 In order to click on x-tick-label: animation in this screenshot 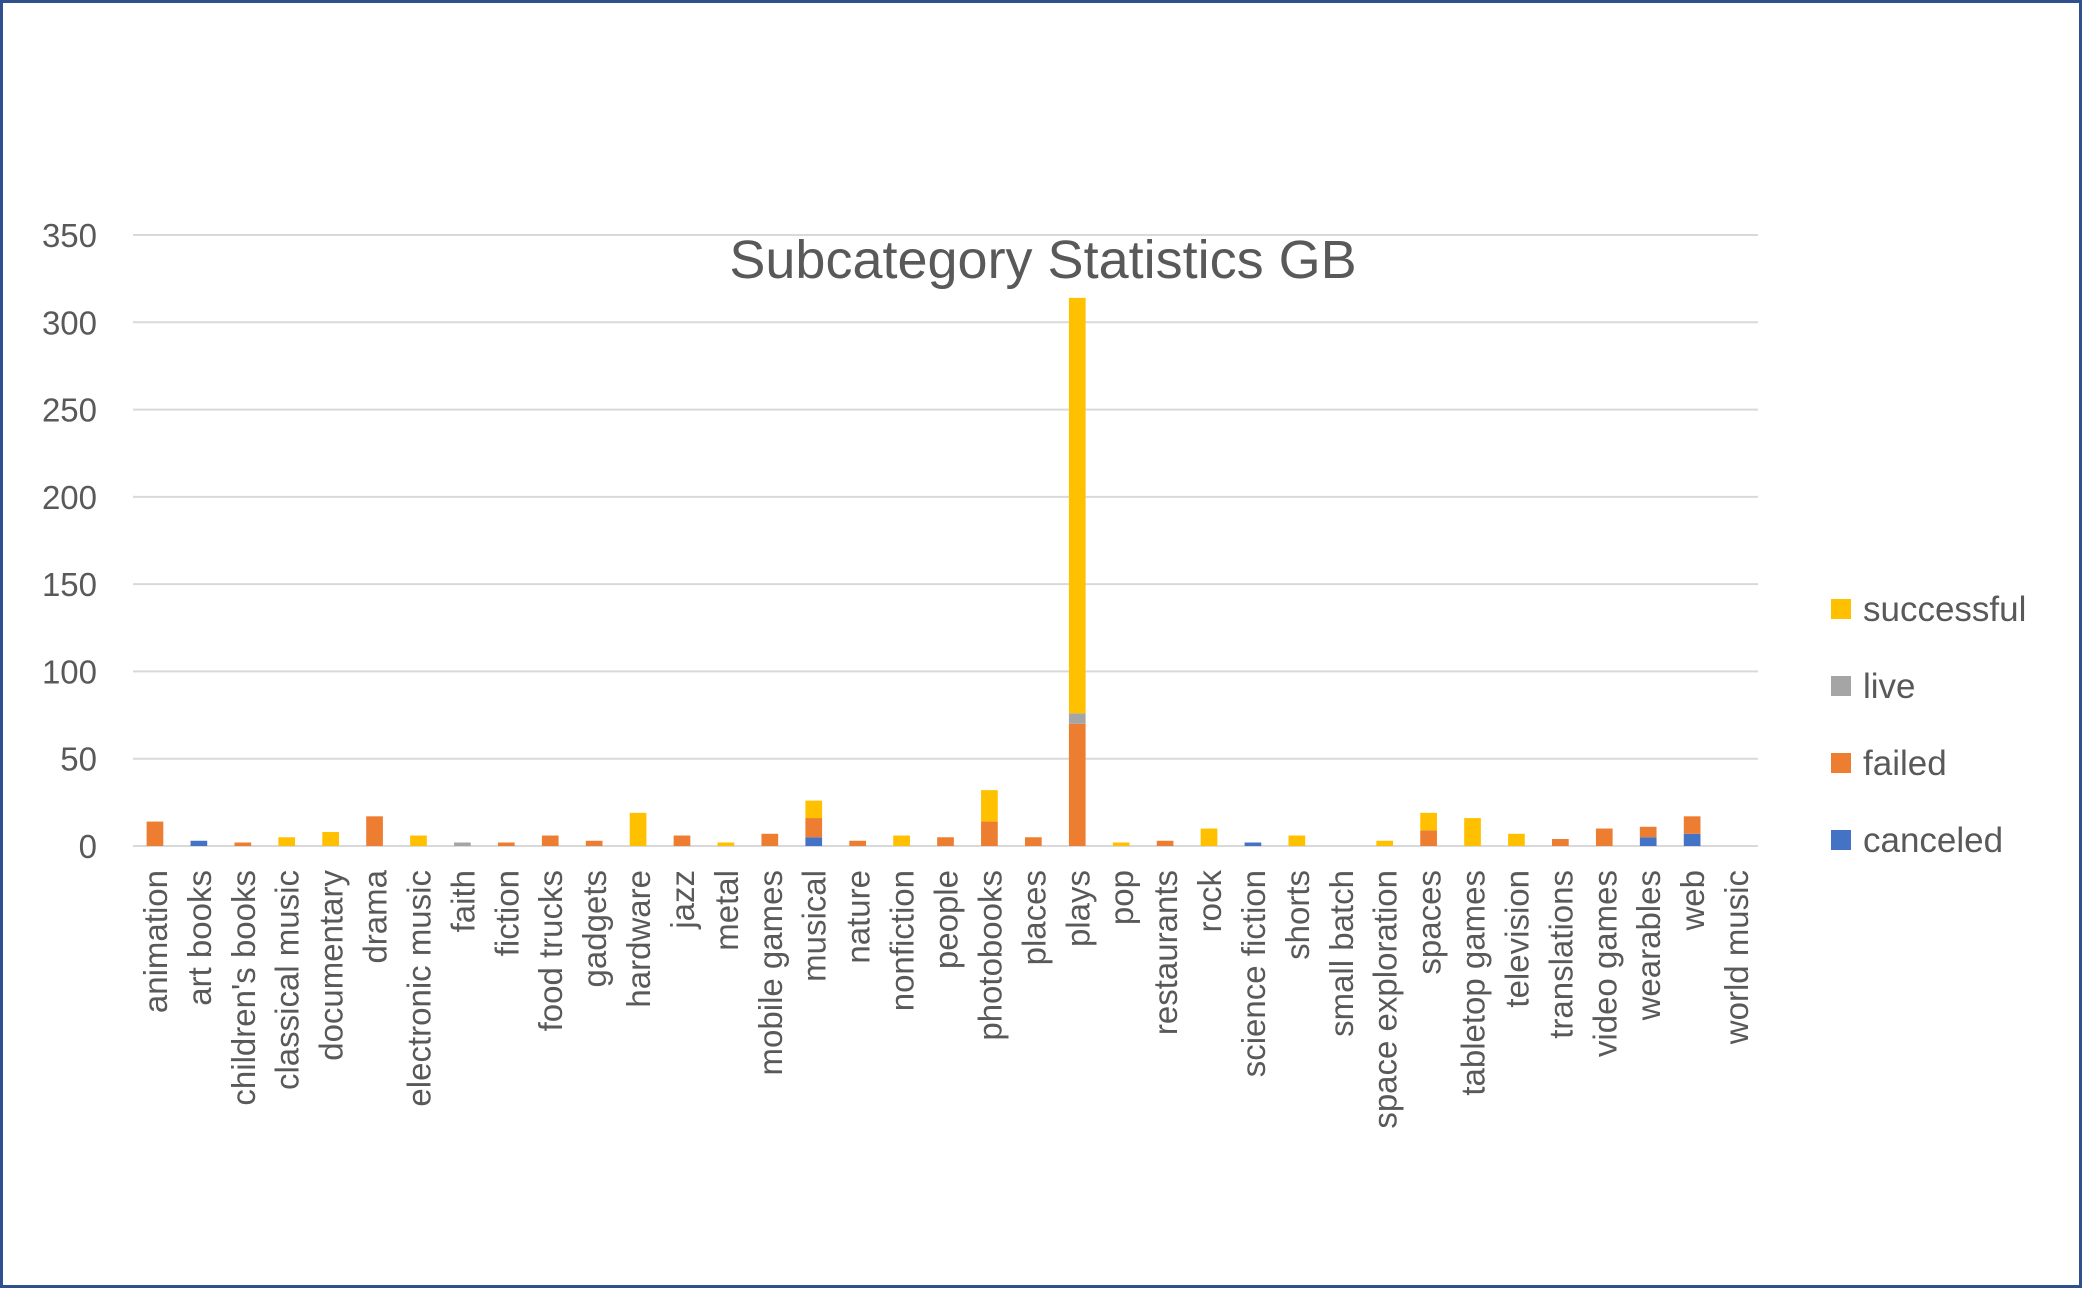, I will do `click(155, 941)`.